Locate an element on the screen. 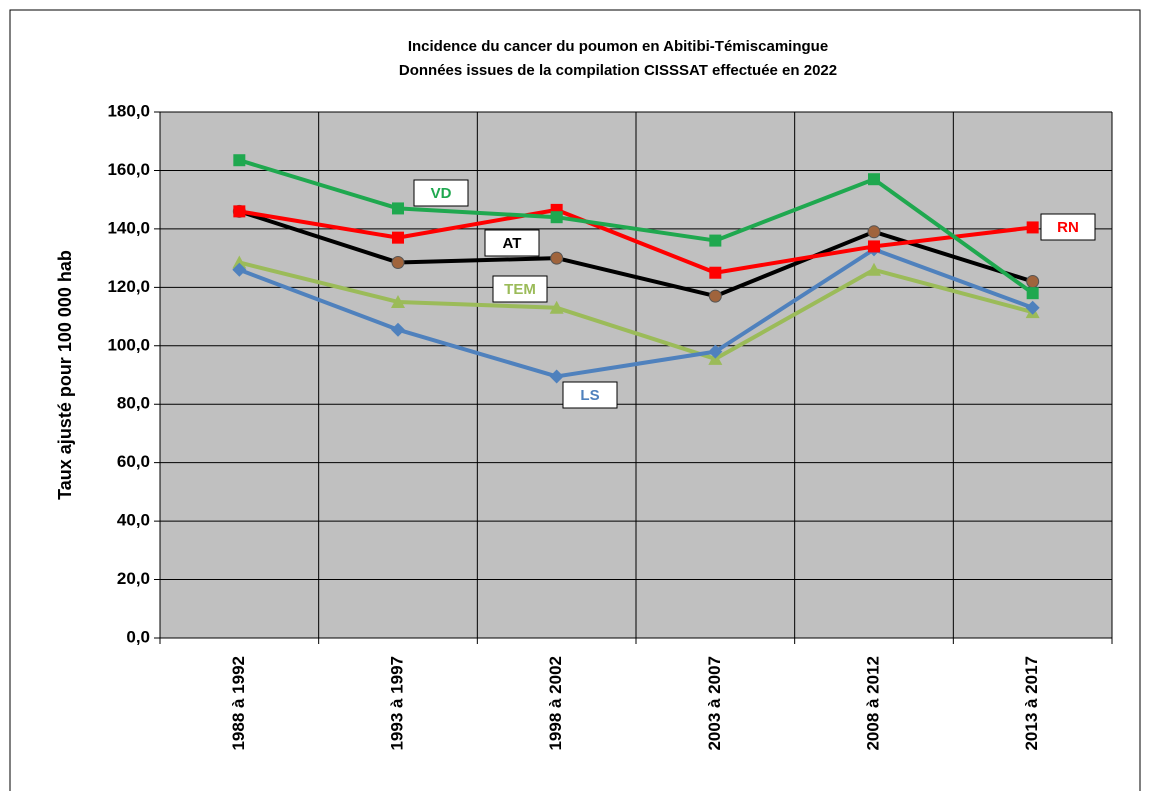  x-tick-label: 2008 à 2012 is located at coordinates (872, 703).